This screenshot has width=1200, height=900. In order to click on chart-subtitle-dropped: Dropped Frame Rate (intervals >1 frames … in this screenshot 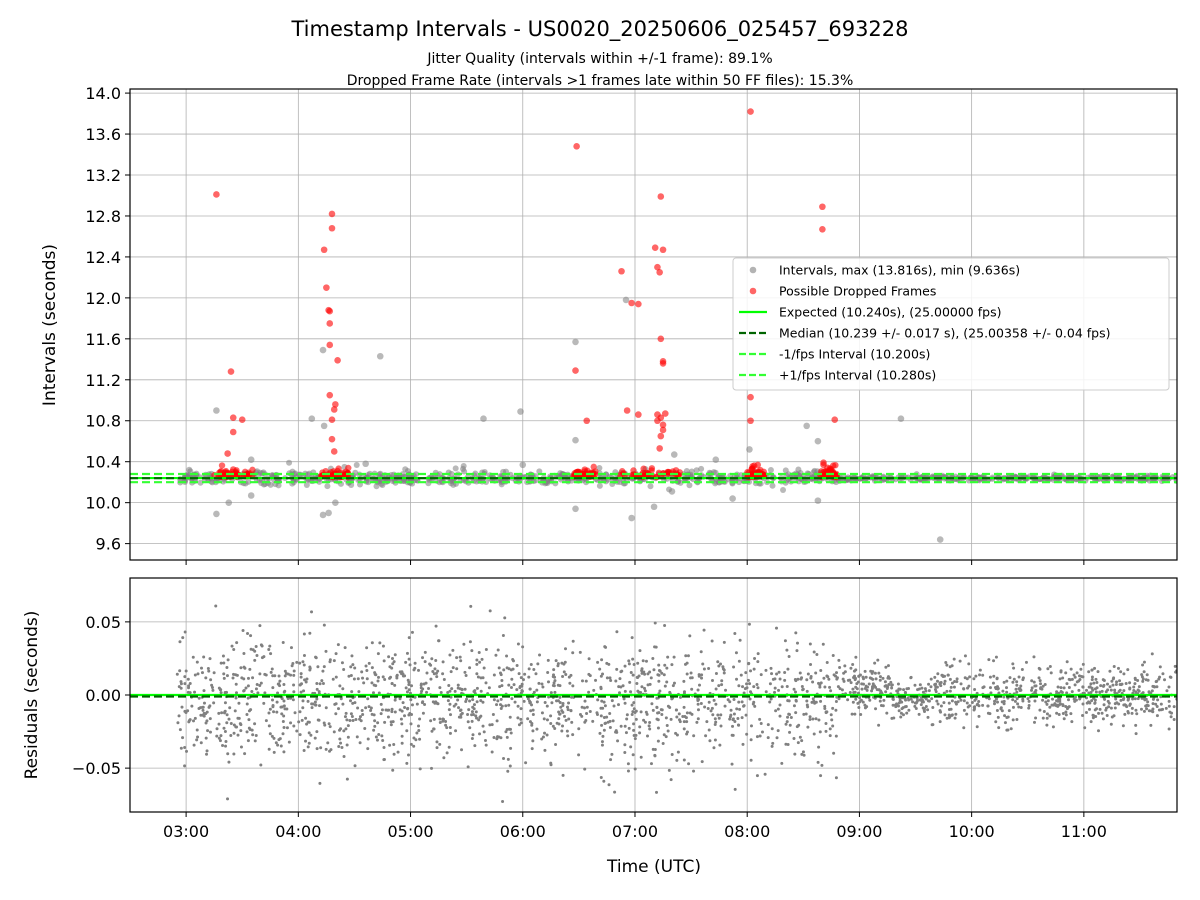, I will do `click(600, 81)`.